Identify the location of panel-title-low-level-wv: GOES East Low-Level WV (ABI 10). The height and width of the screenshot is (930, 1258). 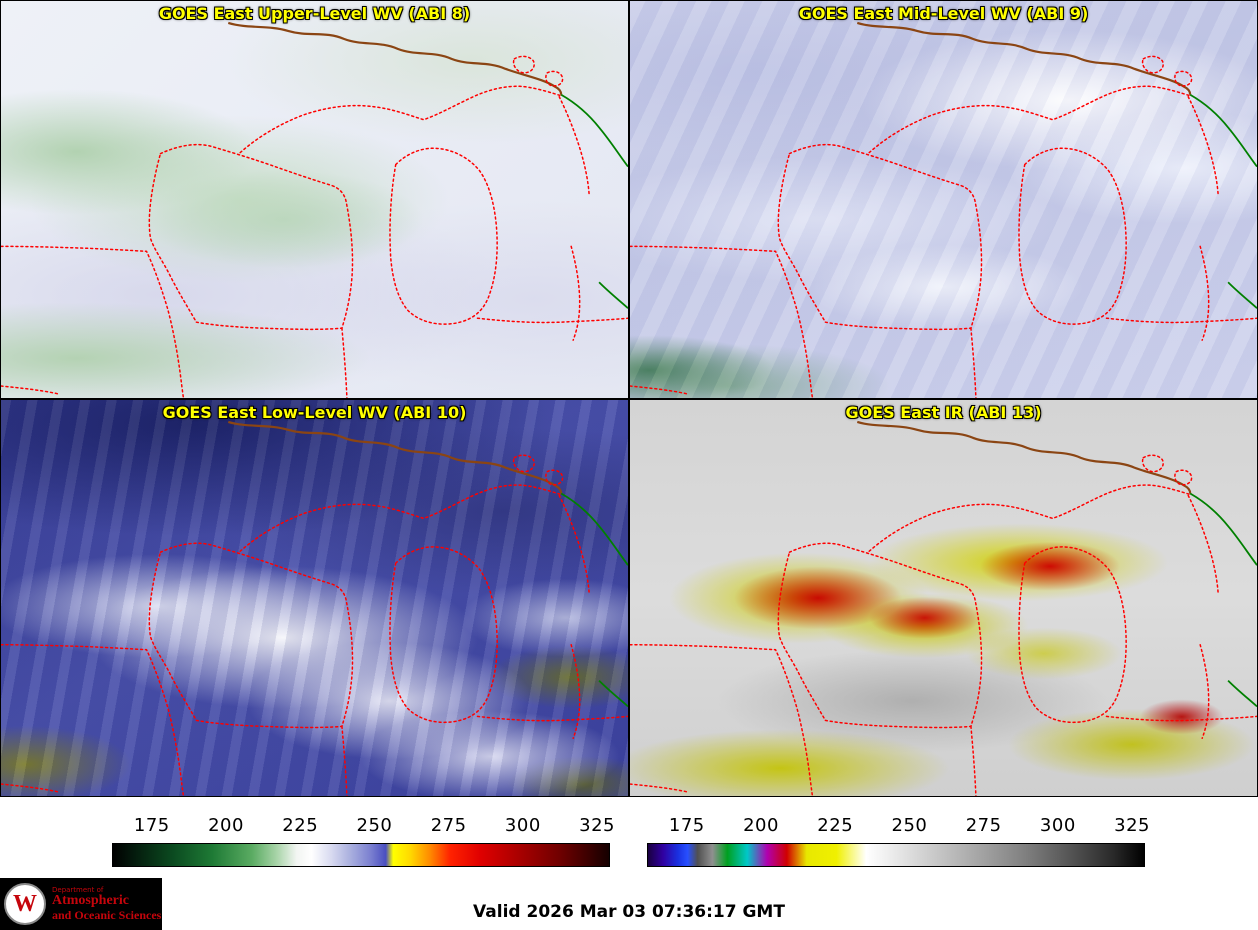
(314, 412).